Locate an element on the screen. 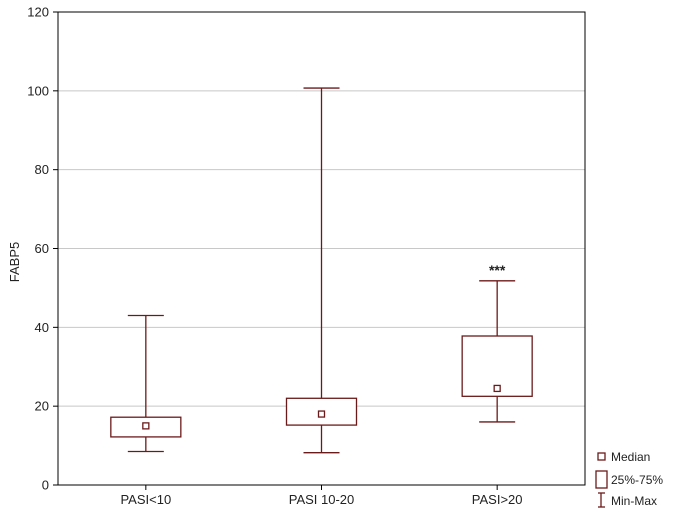 This screenshot has width=678, height=513. significance-annotation: *** is located at coordinates (497, 270).